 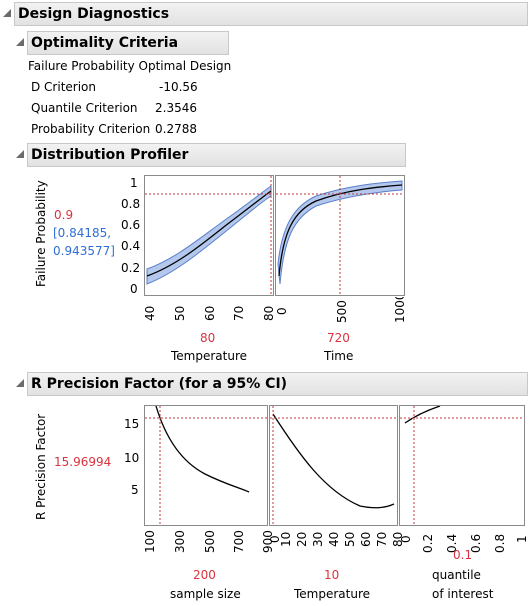 What do you see at coordinates (83, 462) in the screenshot?
I see `precision-factor-current-value: 15.96994` at bounding box center [83, 462].